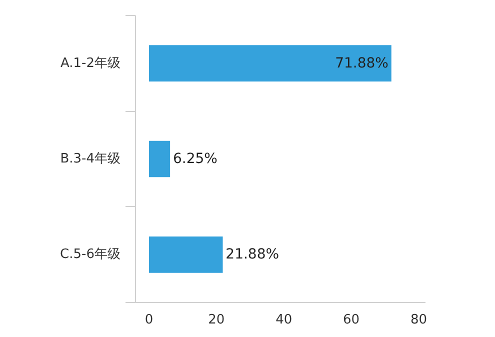  Describe the element at coordinates (216, 320) in the screenshot. I see `x-tick-label: 20` at that location.